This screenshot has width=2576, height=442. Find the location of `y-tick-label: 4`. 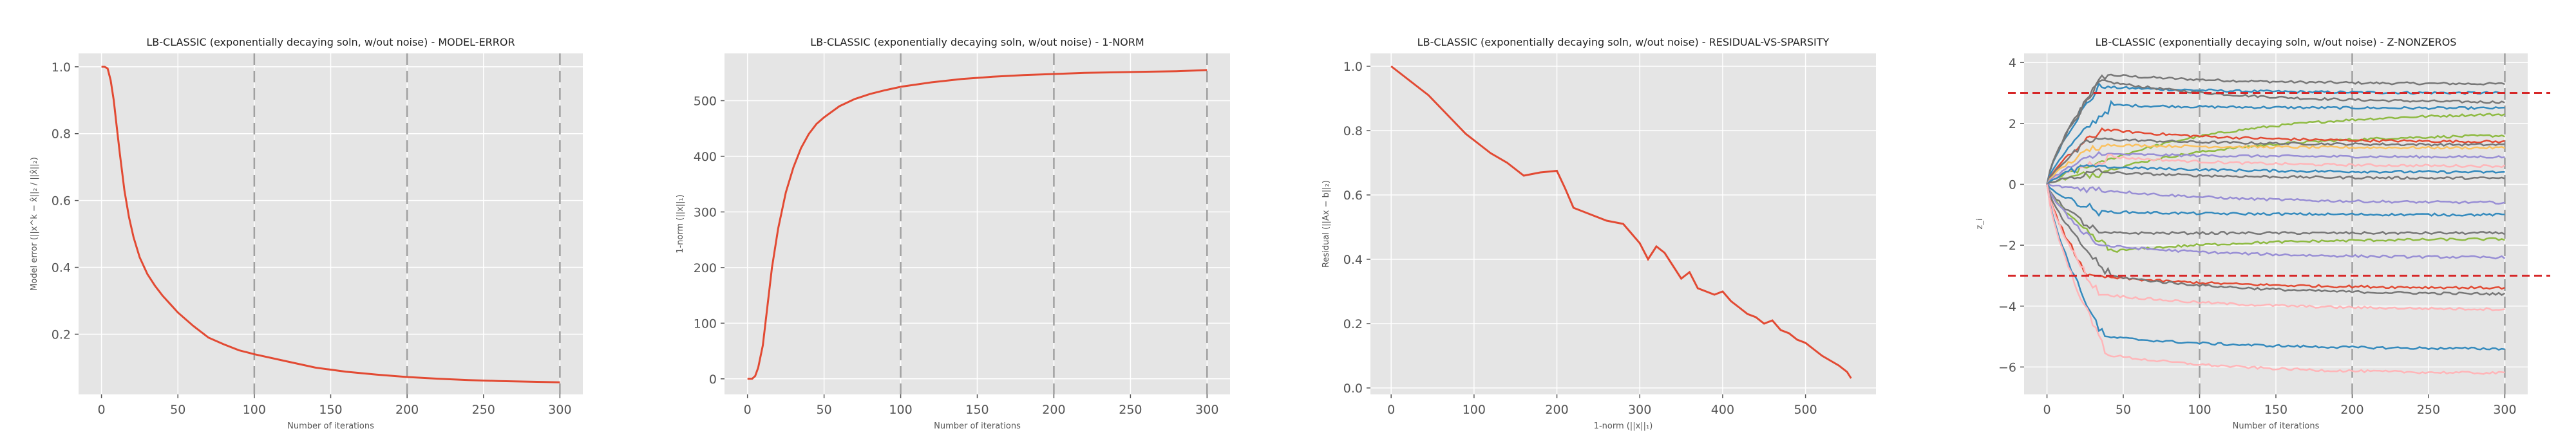

y-tick-label: 4 is located at coordinates (2012, 63).